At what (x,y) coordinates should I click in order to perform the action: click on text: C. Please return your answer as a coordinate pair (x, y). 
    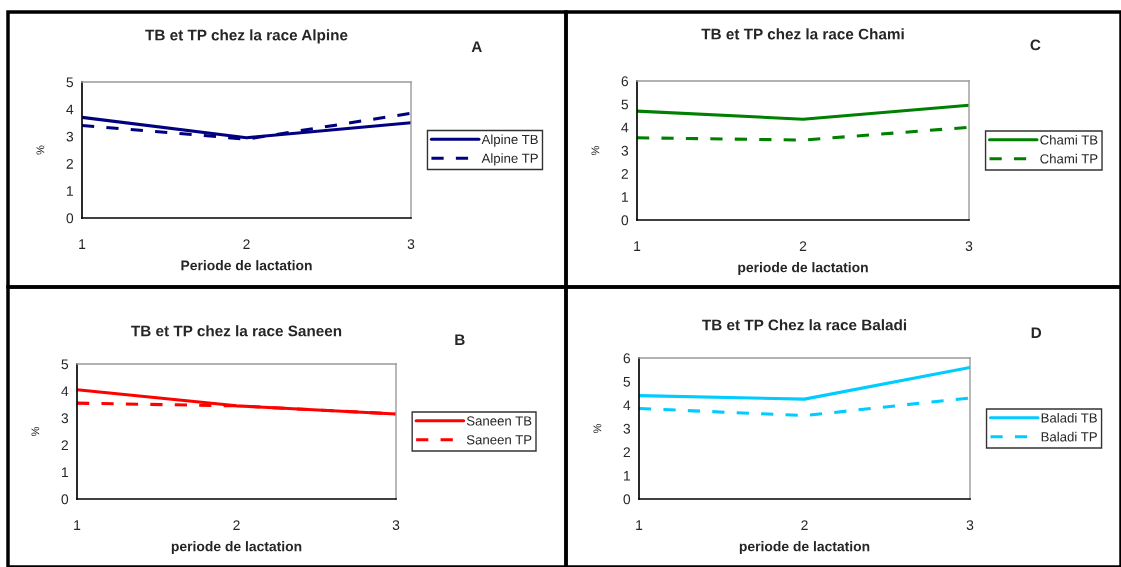
    Looking at the image, I should click on (1035, 45).